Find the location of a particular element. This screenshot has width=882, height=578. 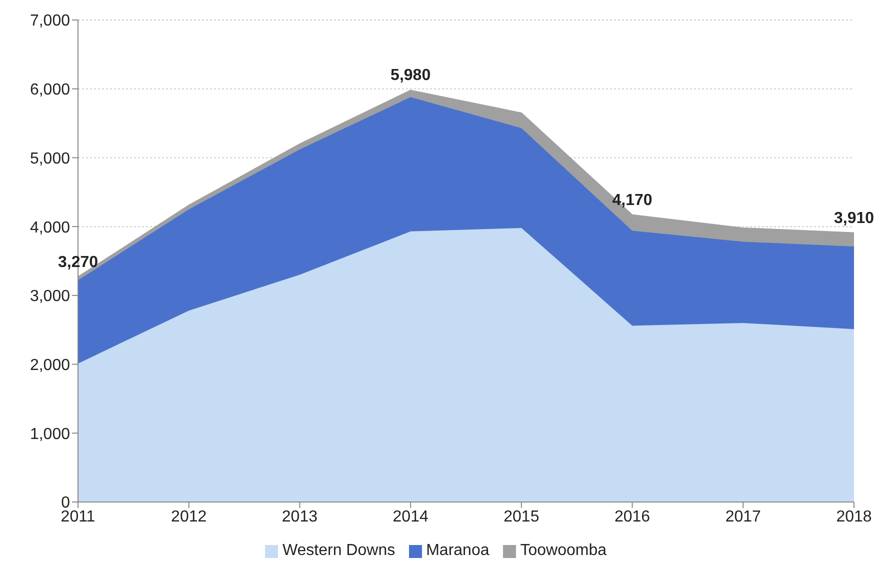

x-tick-label: 2018 is located at coordinates (854, 517).